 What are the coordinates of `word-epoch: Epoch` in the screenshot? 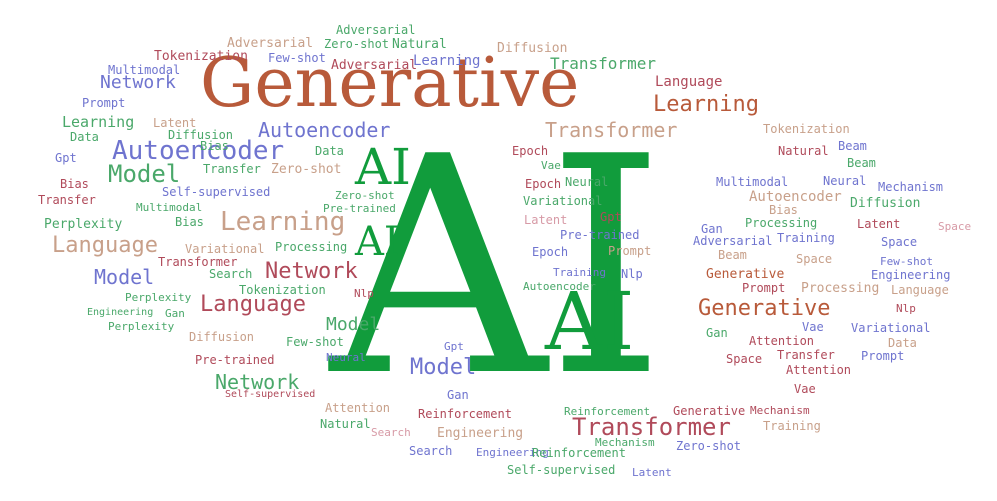 It's located at (543, 184).